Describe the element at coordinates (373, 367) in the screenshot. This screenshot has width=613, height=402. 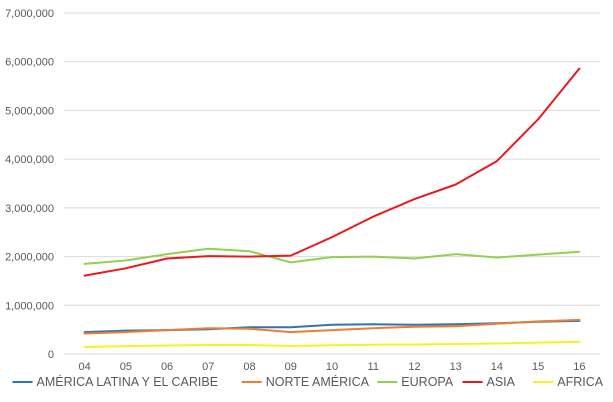
I see `x-tick-label: 11` at that location.